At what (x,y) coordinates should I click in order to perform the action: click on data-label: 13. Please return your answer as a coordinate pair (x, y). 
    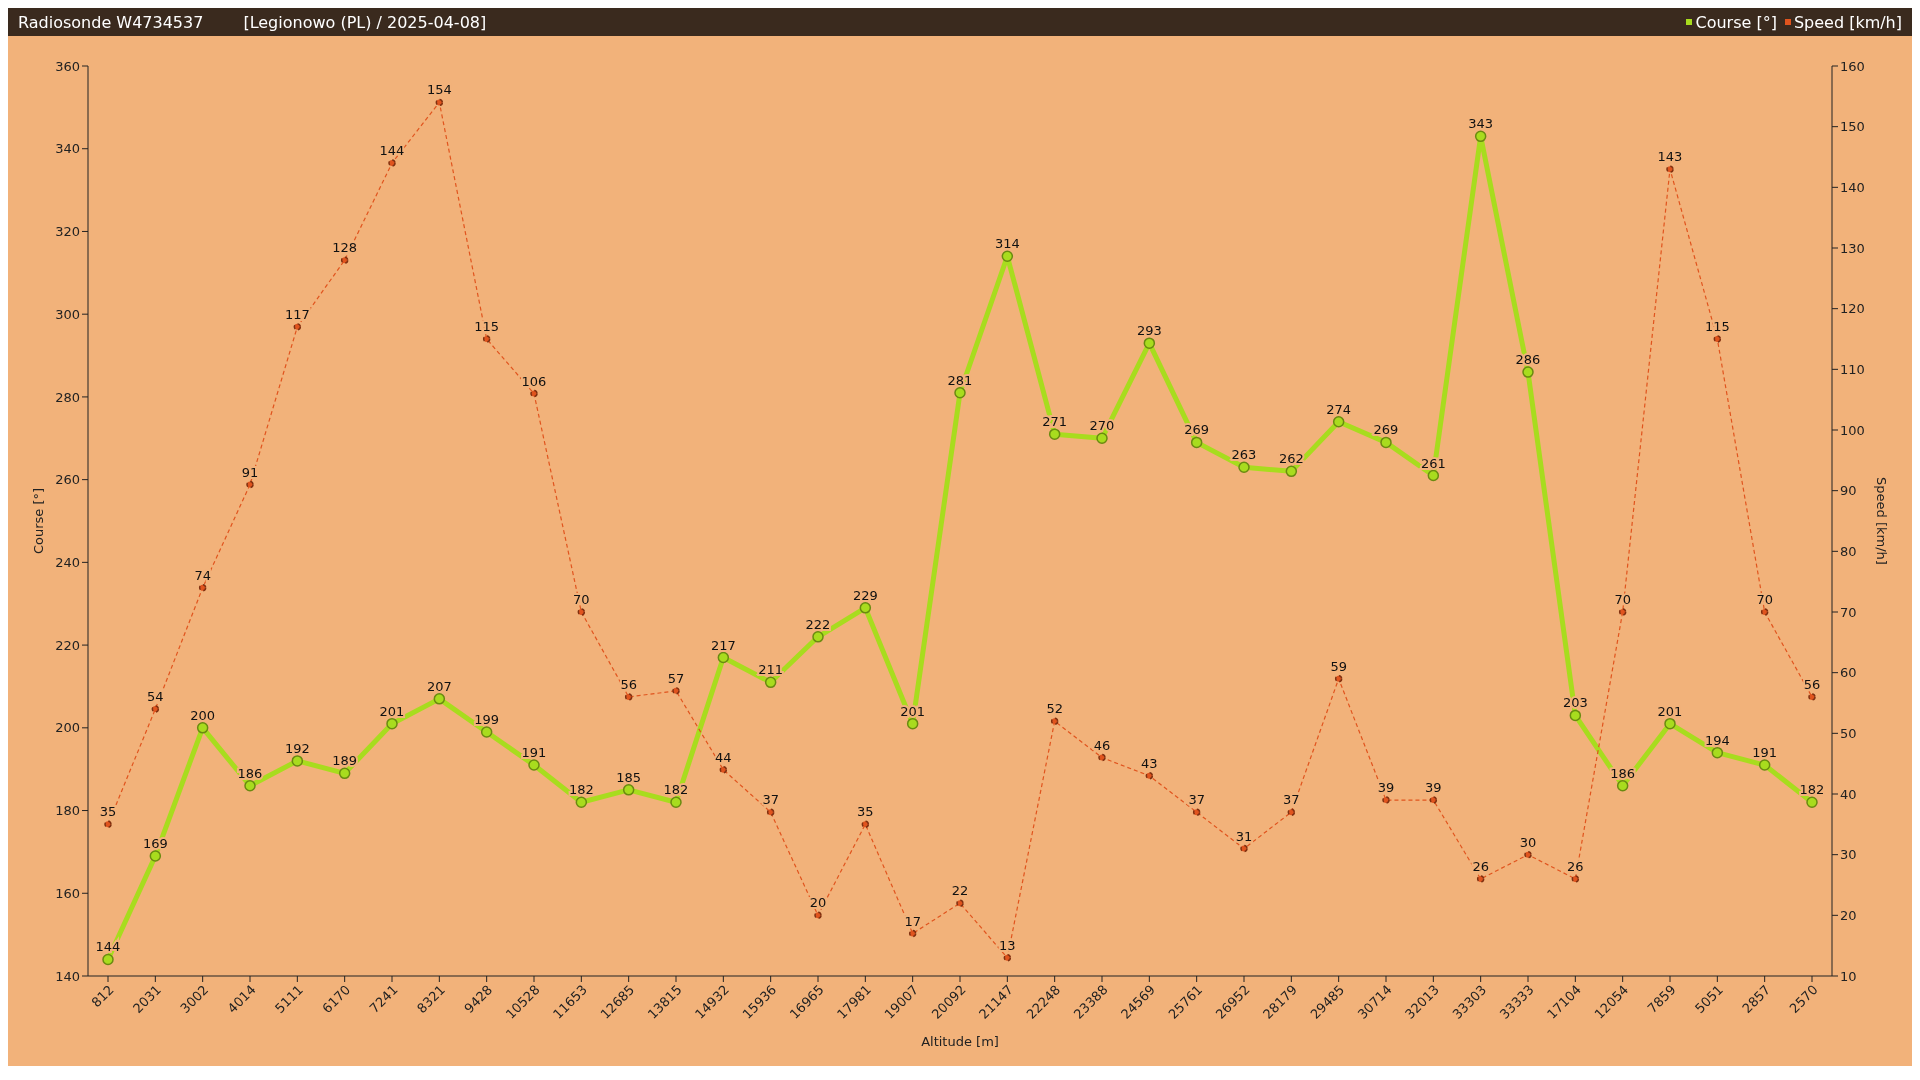
    Looking at the image, I should click on (1007, 945).